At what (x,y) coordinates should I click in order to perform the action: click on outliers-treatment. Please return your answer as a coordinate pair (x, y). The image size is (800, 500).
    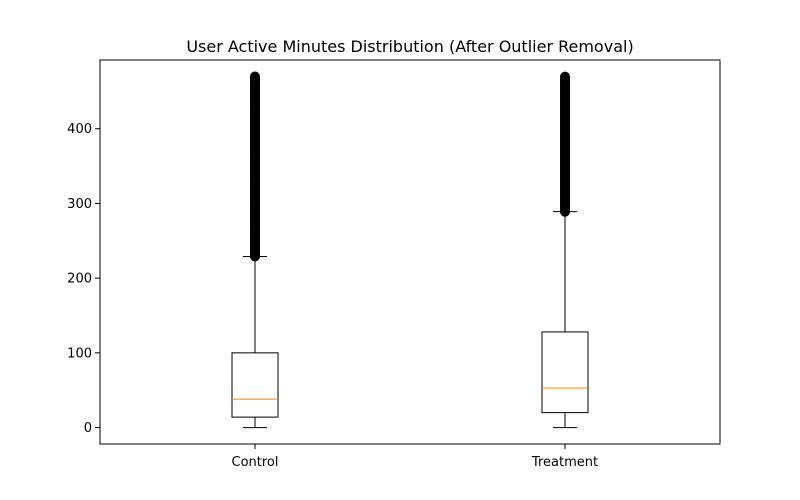
    Looking at the image, I should click on (565, 144).